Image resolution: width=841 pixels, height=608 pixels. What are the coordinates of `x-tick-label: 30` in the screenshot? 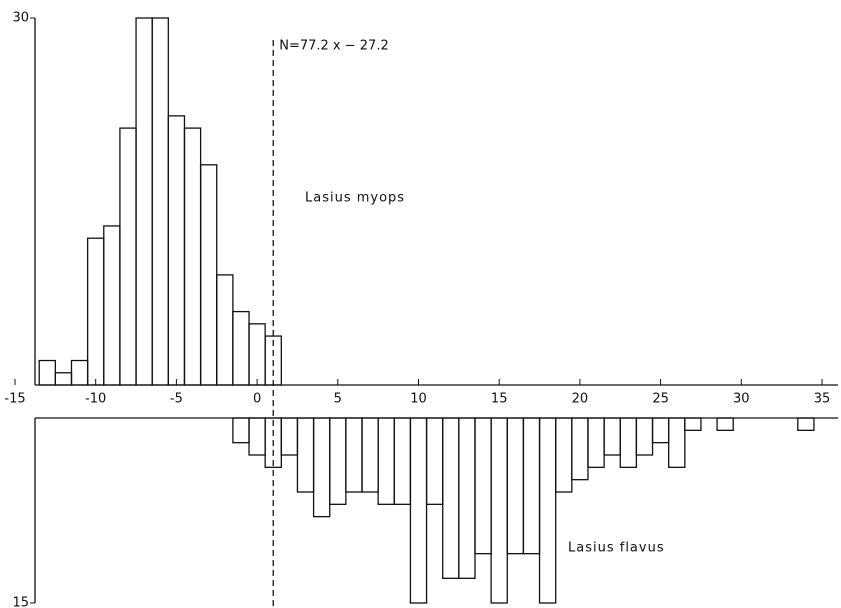 It's located at (741, 399).